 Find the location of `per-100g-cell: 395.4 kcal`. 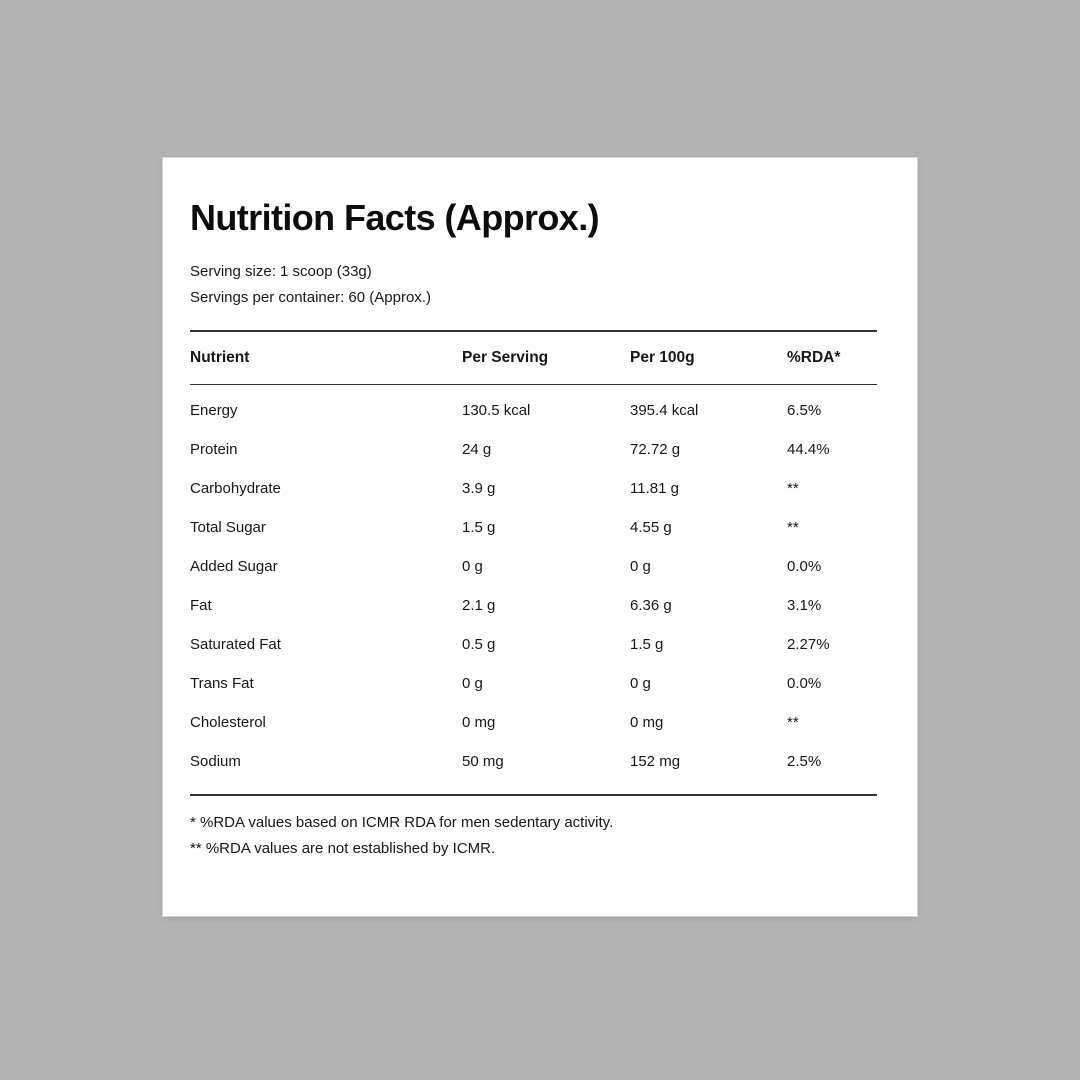

per-100g-cell: 395.4 kcal is located at coordinates (664, 410).